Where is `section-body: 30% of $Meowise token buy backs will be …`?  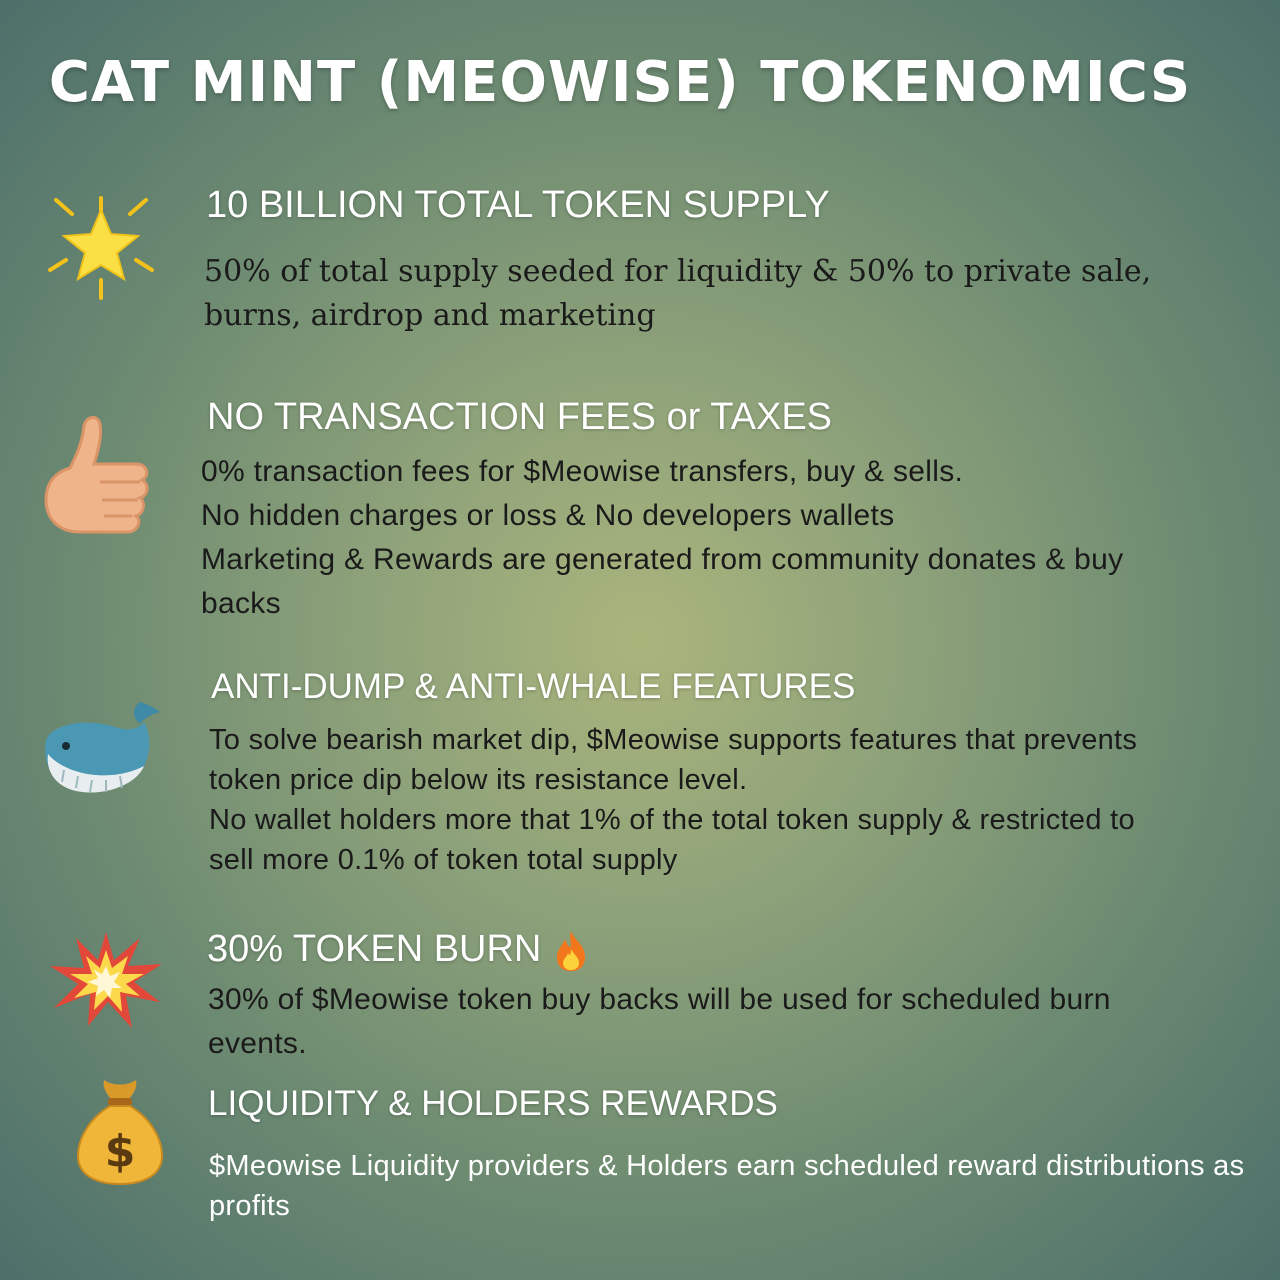 section-body: 30% of $Meowise token buy backs will be … is located at coordinates (659, 1021).